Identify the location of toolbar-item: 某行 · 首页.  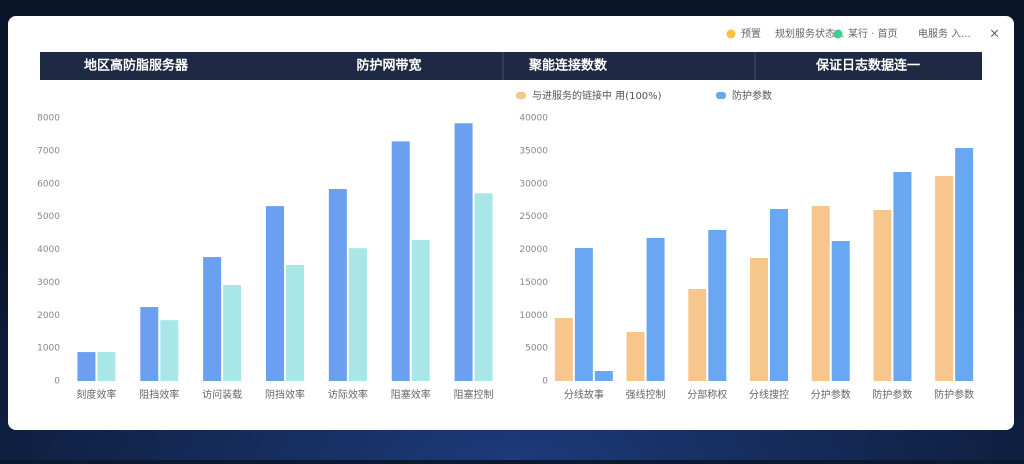
(873, 33).